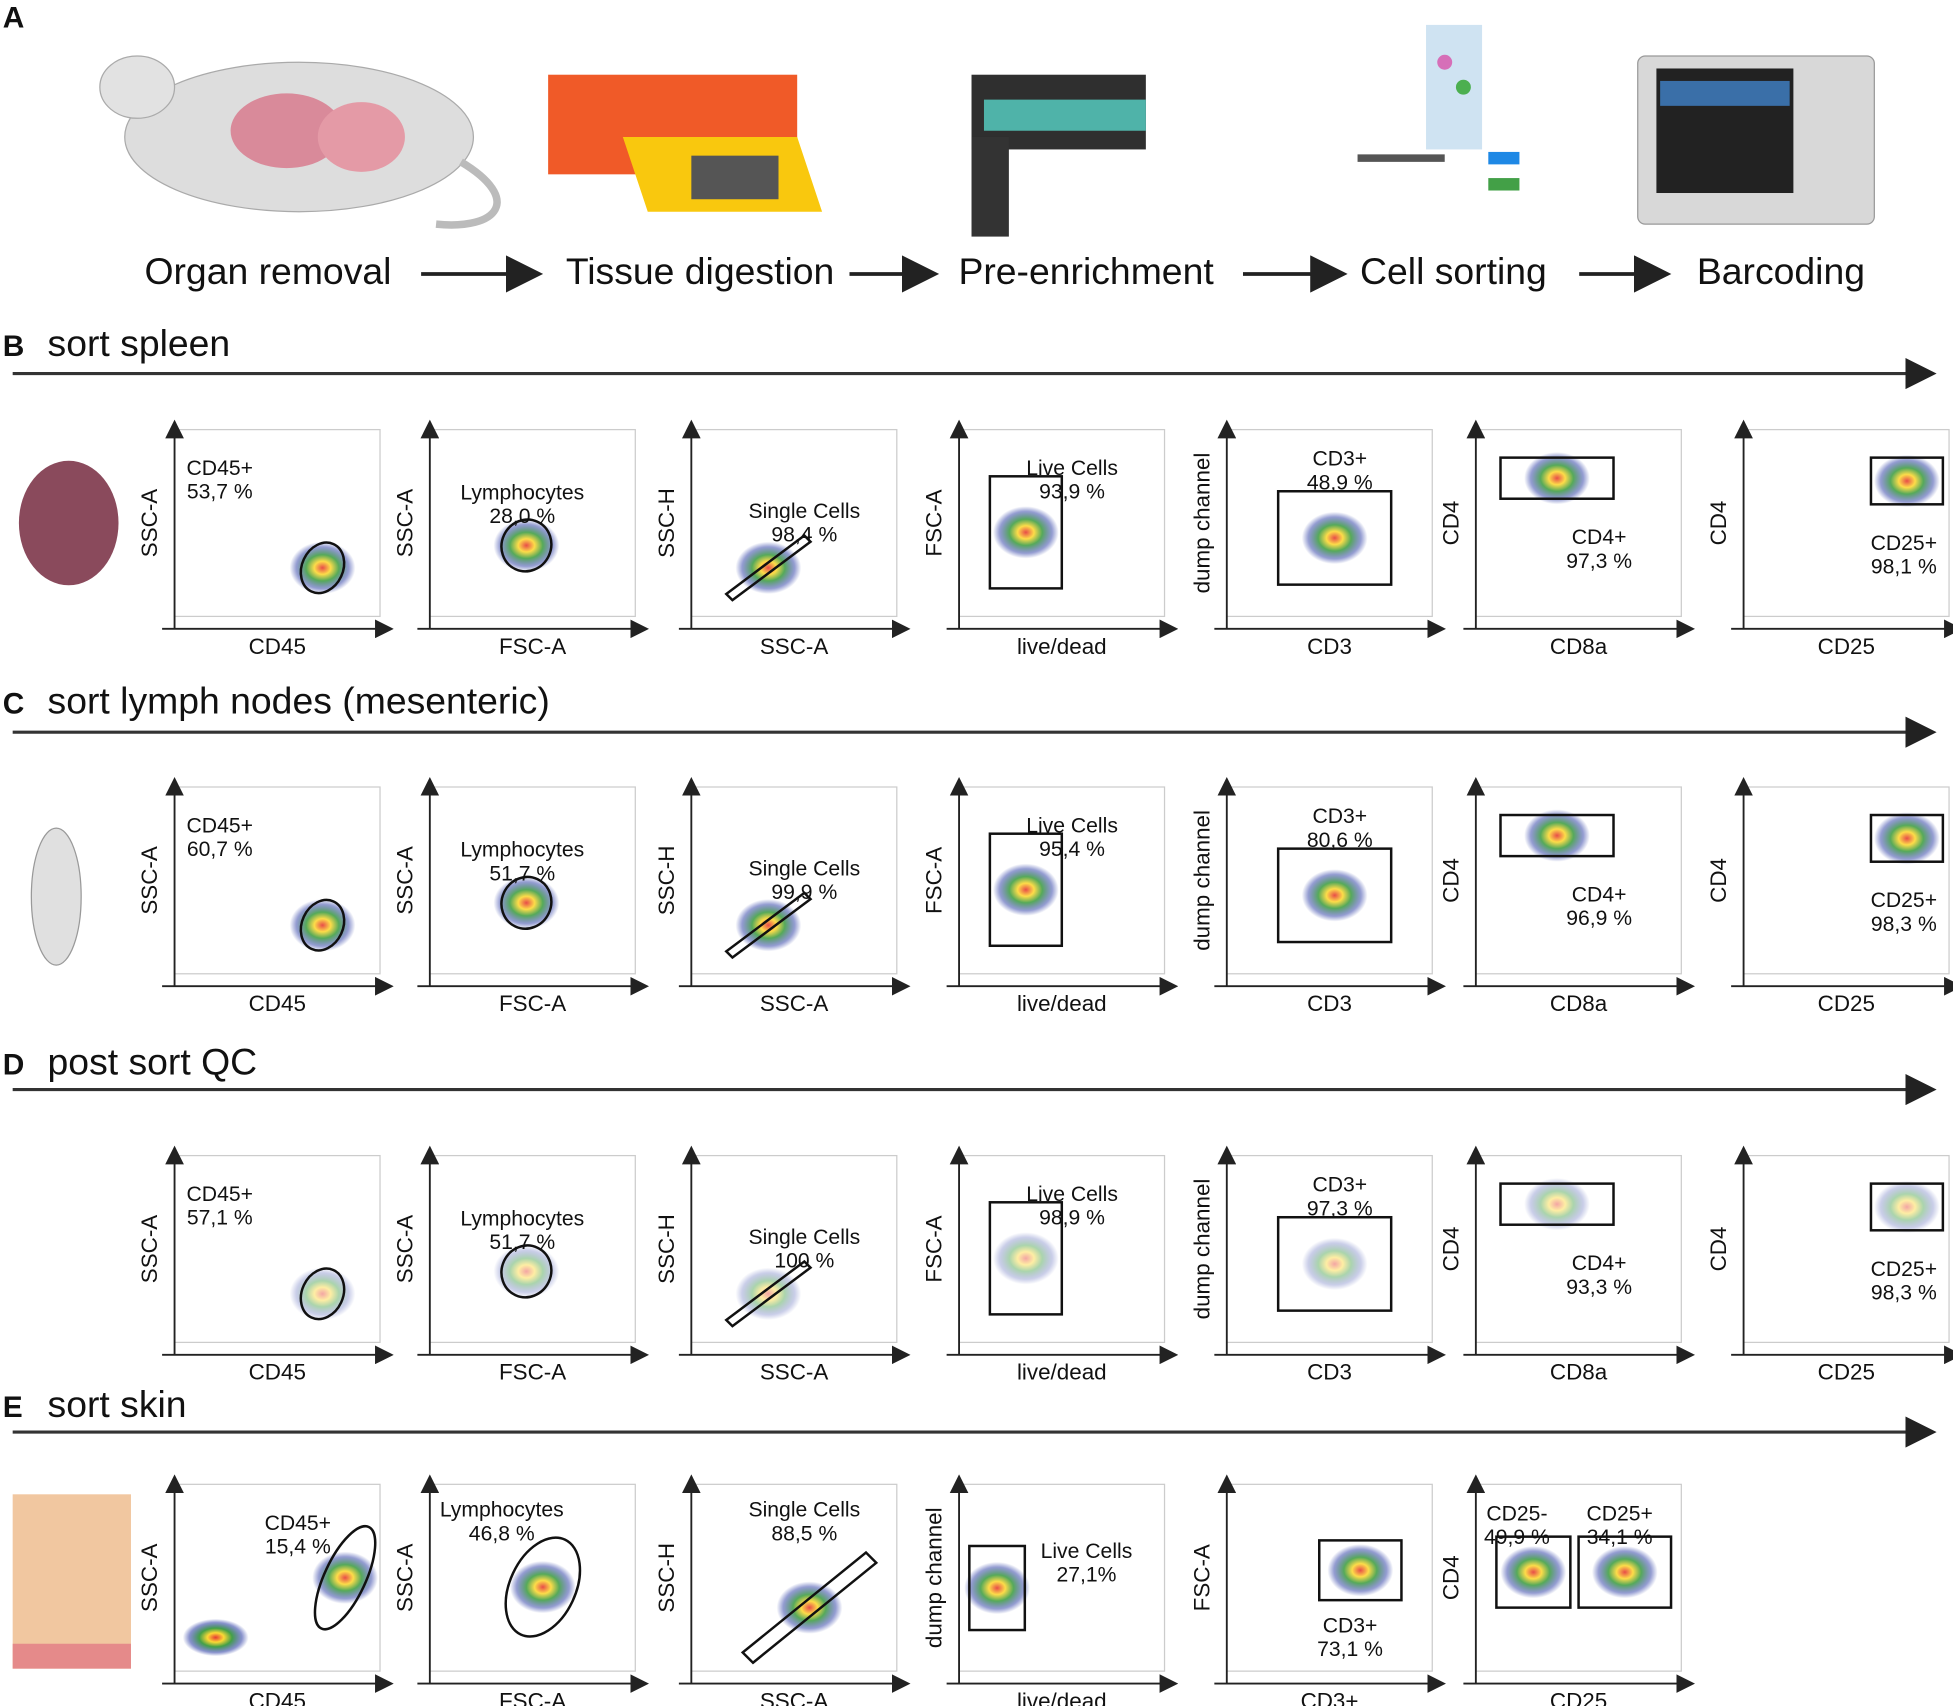  What do you see at coordinates (14, 346) in the screenshot?
I see `panel-label: B` at bounding box center [14, 346].